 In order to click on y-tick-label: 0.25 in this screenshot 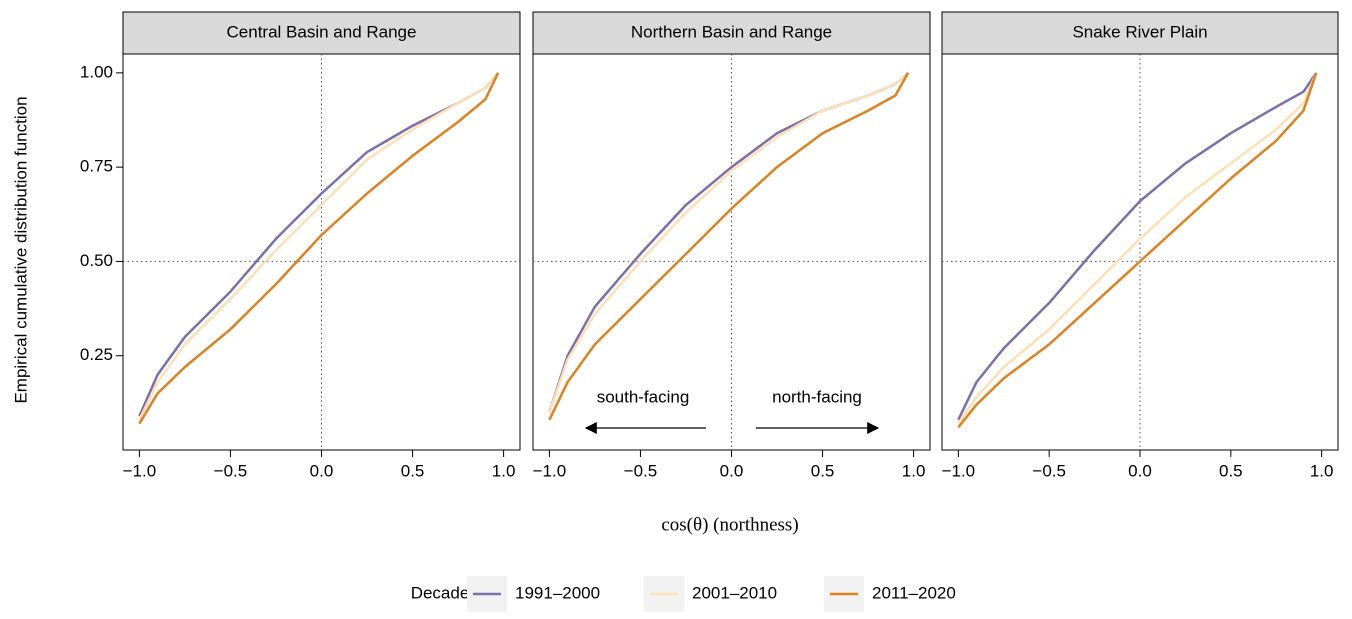, I will do `click(96, 354)`.